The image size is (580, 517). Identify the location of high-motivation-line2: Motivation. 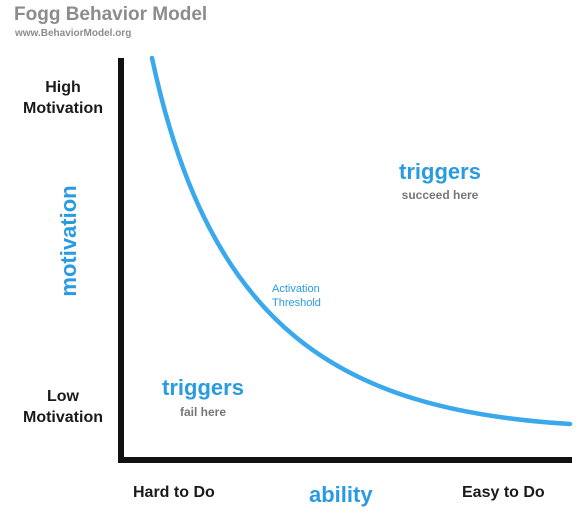
(63, 108).